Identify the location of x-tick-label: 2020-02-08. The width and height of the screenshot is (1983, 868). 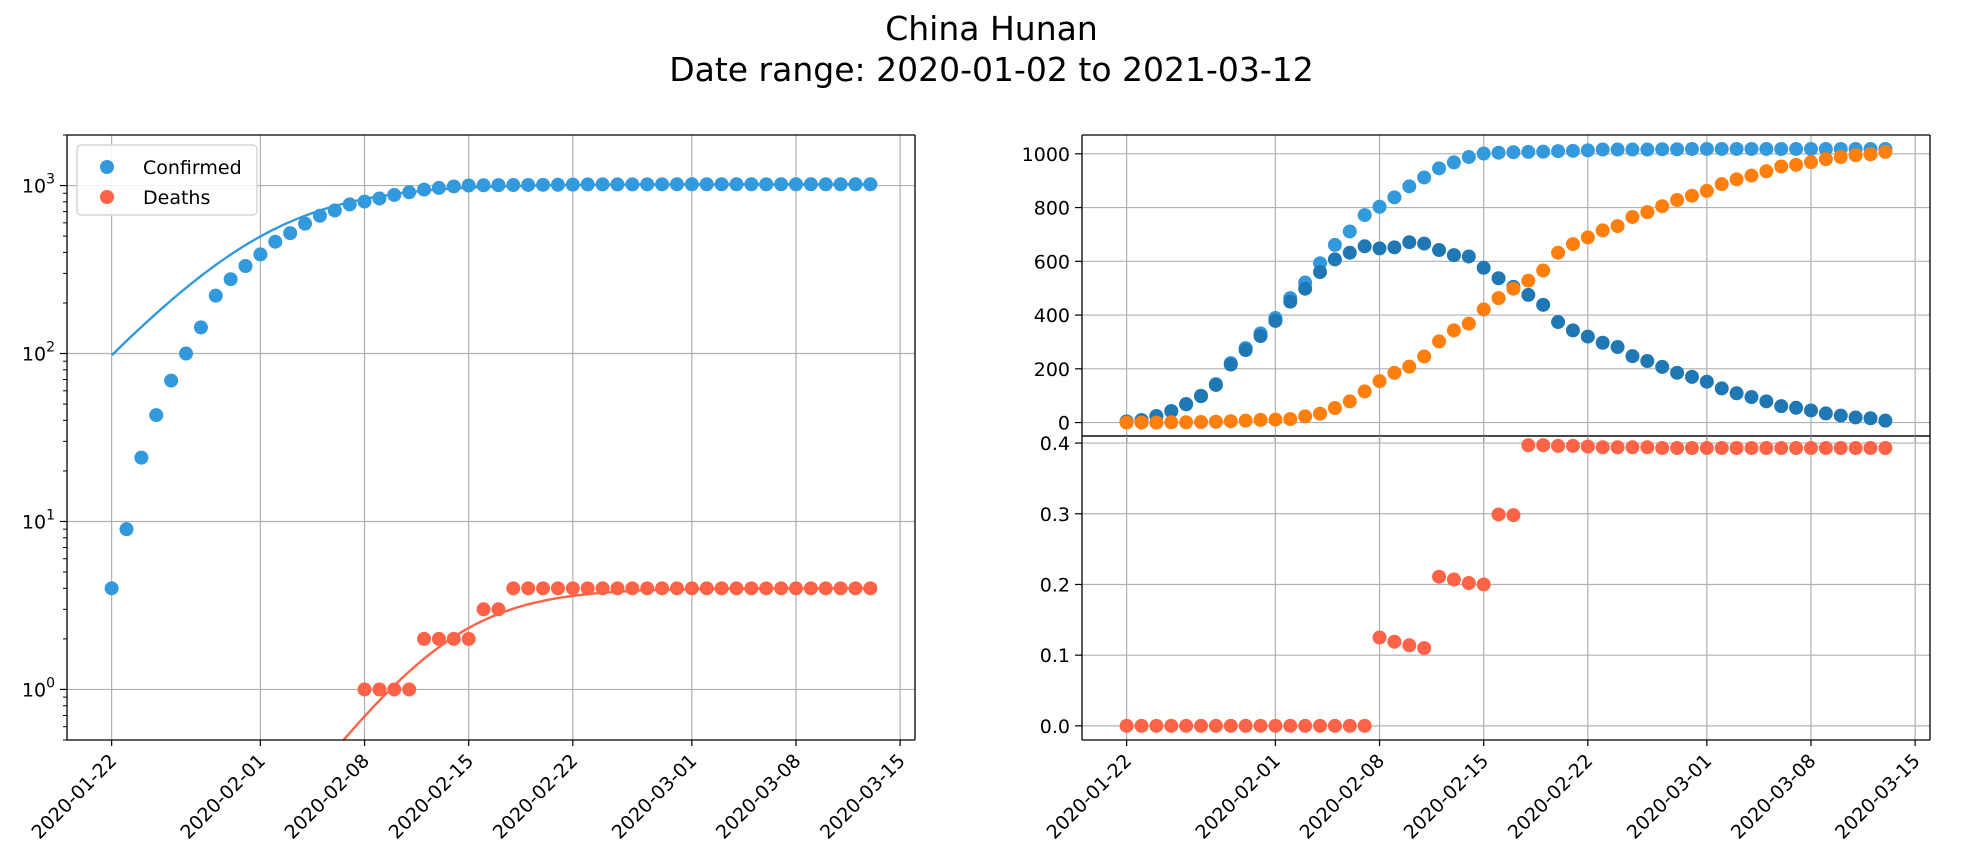
(1342, 797).